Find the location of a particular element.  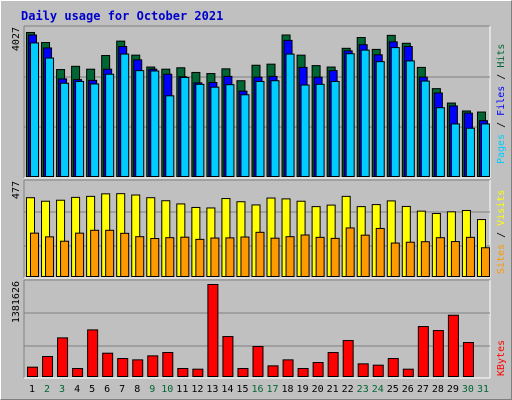

day-label: 11 is located at coordinates (182, 389).